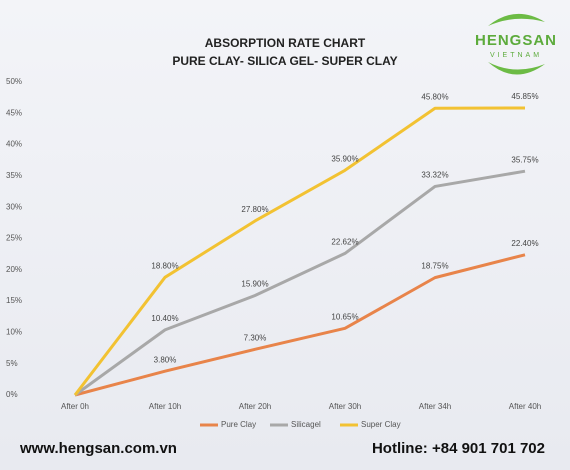 The image size is (570, 470). I want to click on x-tick-label: After 34h, so click(435, 406).